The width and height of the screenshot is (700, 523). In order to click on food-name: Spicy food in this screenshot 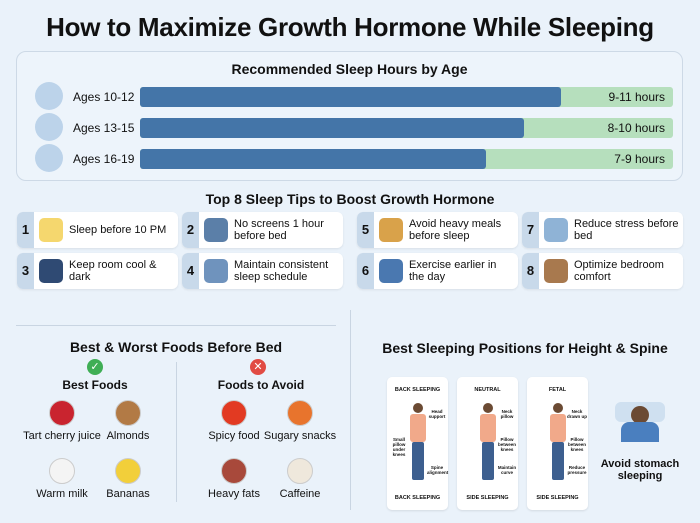, I will do `click(234, 436)`.